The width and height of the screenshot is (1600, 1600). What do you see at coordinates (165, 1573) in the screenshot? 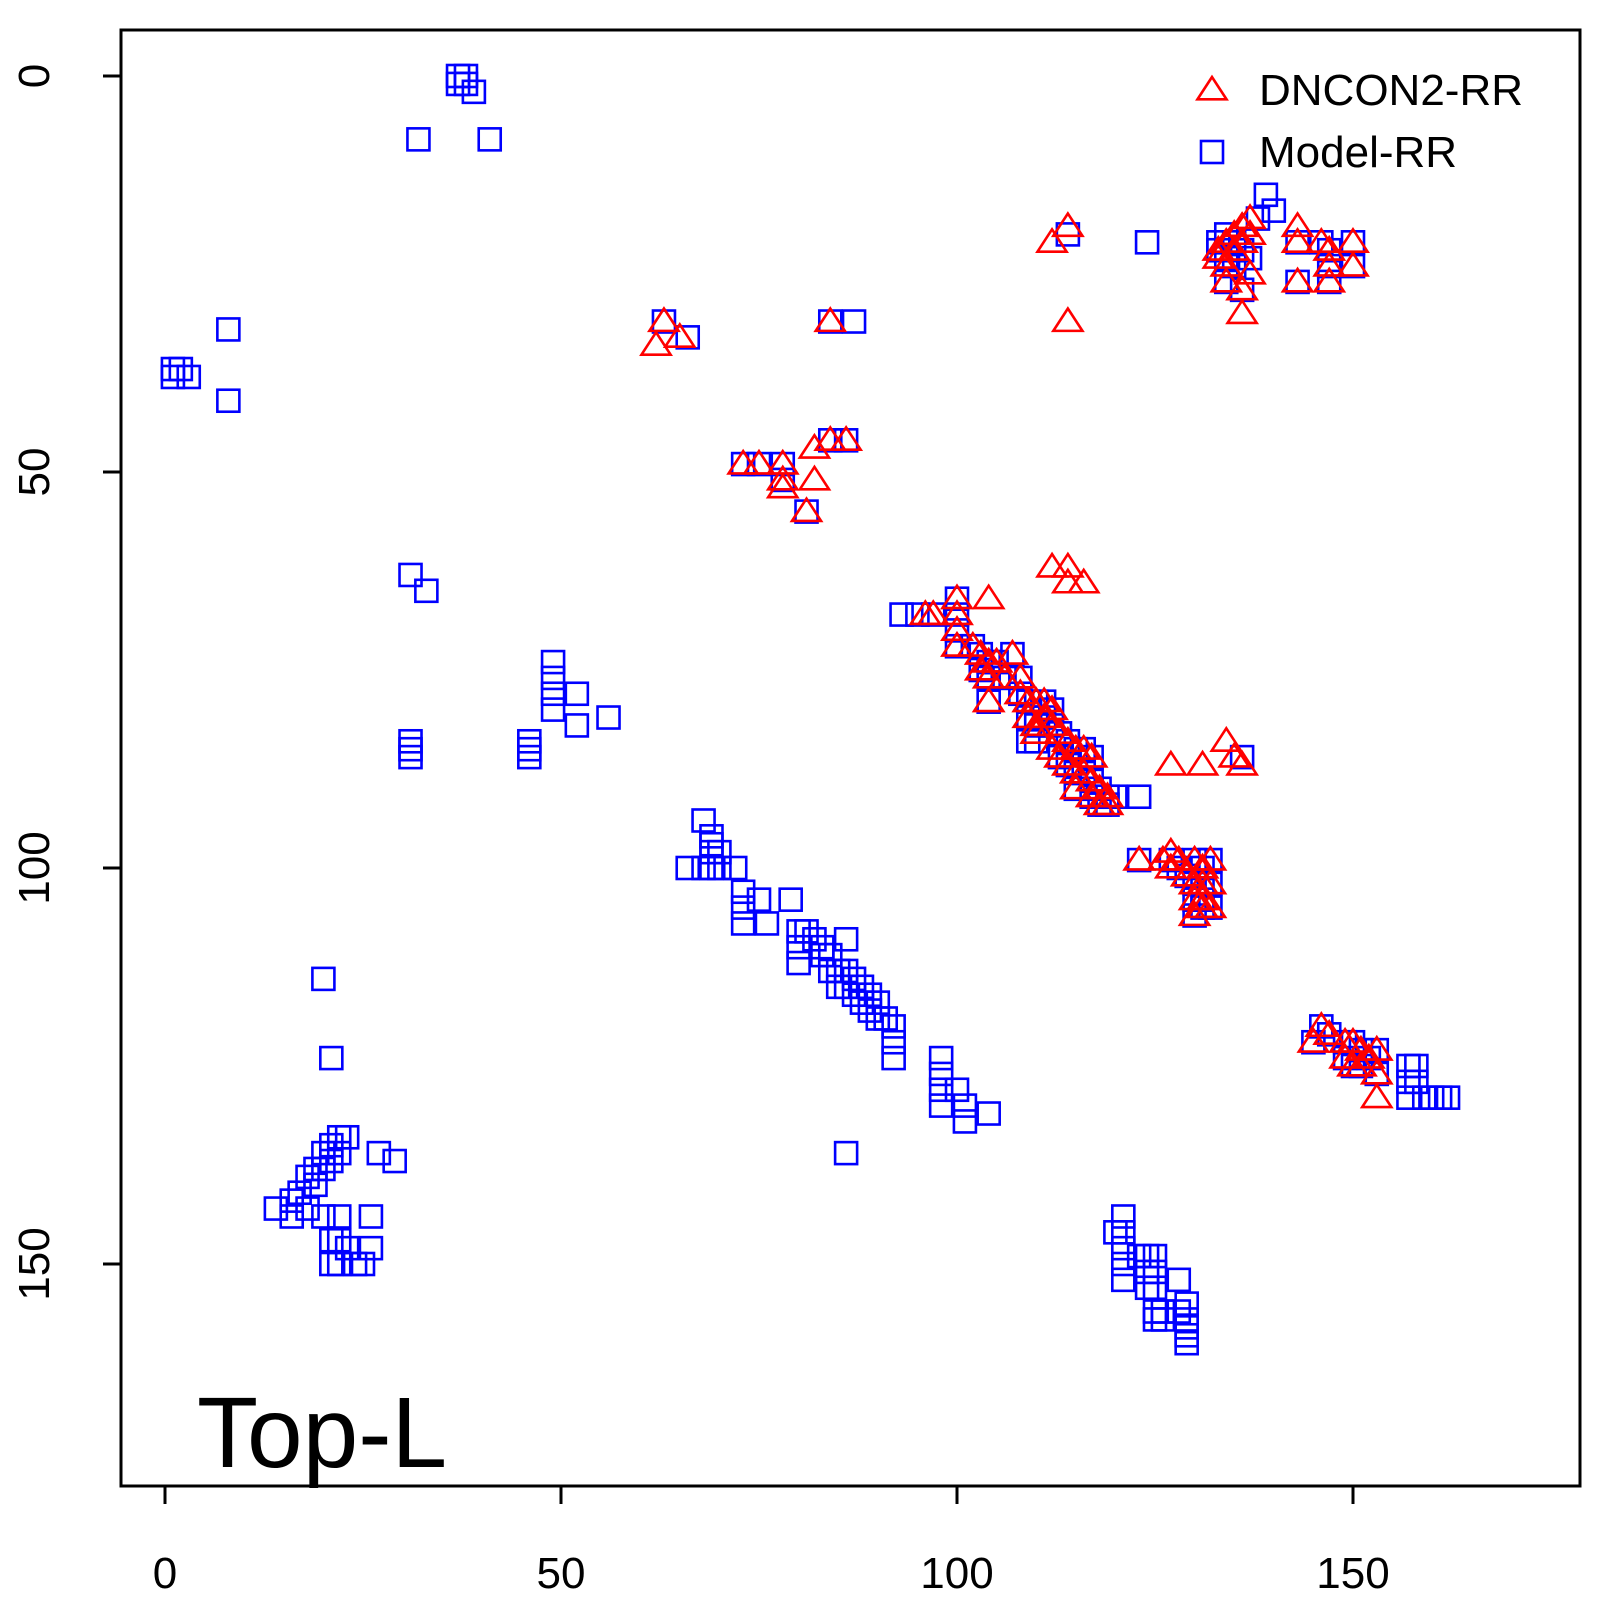
I see `x-tick-label: 0` at bounding box center [165, 1573].